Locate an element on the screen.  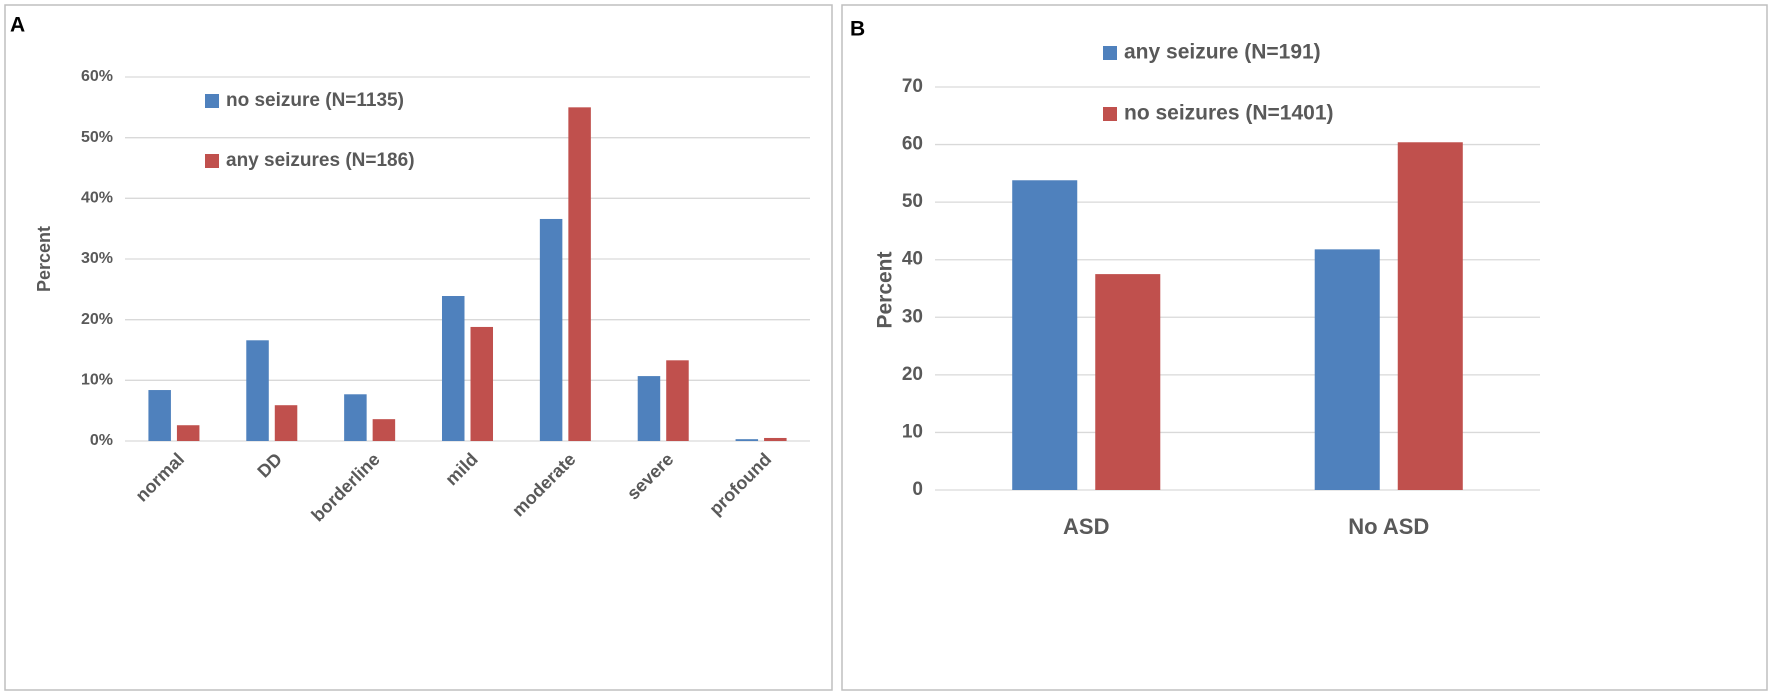
legend-label: no seizures (N=1401) is located at coordinates (1229, 113).